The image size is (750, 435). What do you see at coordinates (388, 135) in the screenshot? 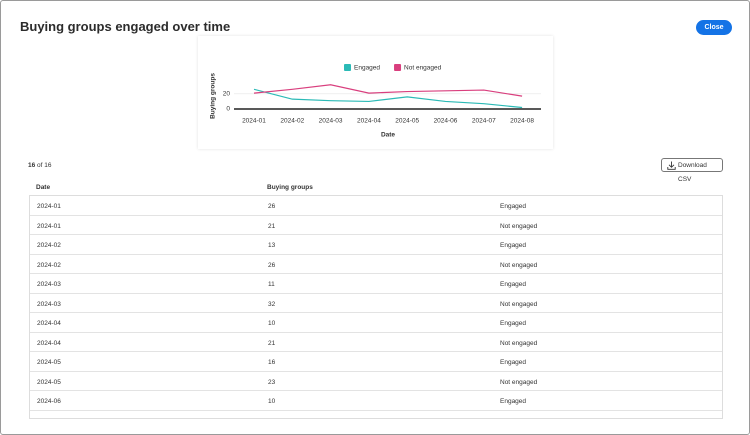
I see `x-axis-label: Date` at bounding box center [388, 135].